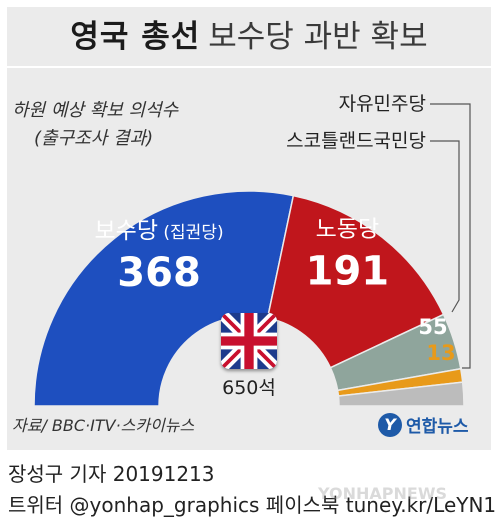 Image resolution: width=499 pixels, height=526 pixels. Describe the element at coordinates (382, 104) in the screenshot. I see `slice-name-3: 자유민주당` at that location.